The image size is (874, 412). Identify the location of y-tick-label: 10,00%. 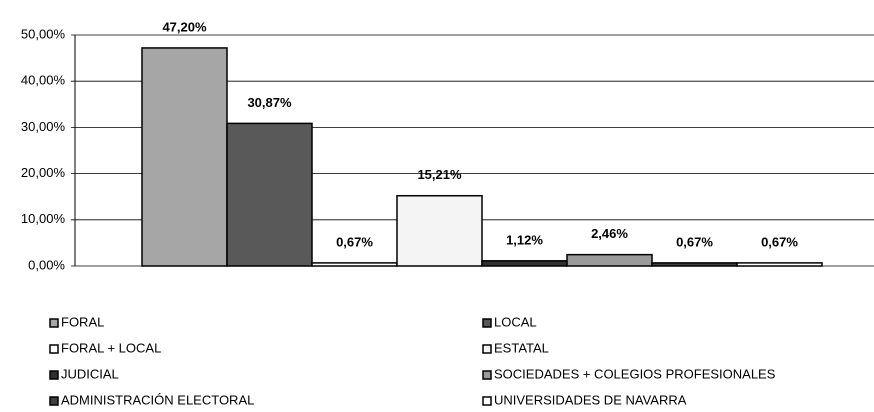
(43, 218).